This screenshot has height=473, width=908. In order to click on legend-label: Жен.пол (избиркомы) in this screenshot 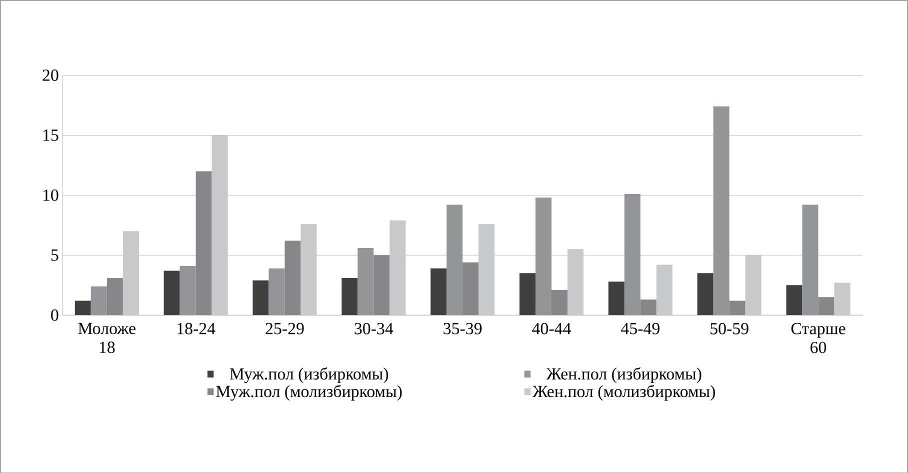, I will do `click(624, 375)`.